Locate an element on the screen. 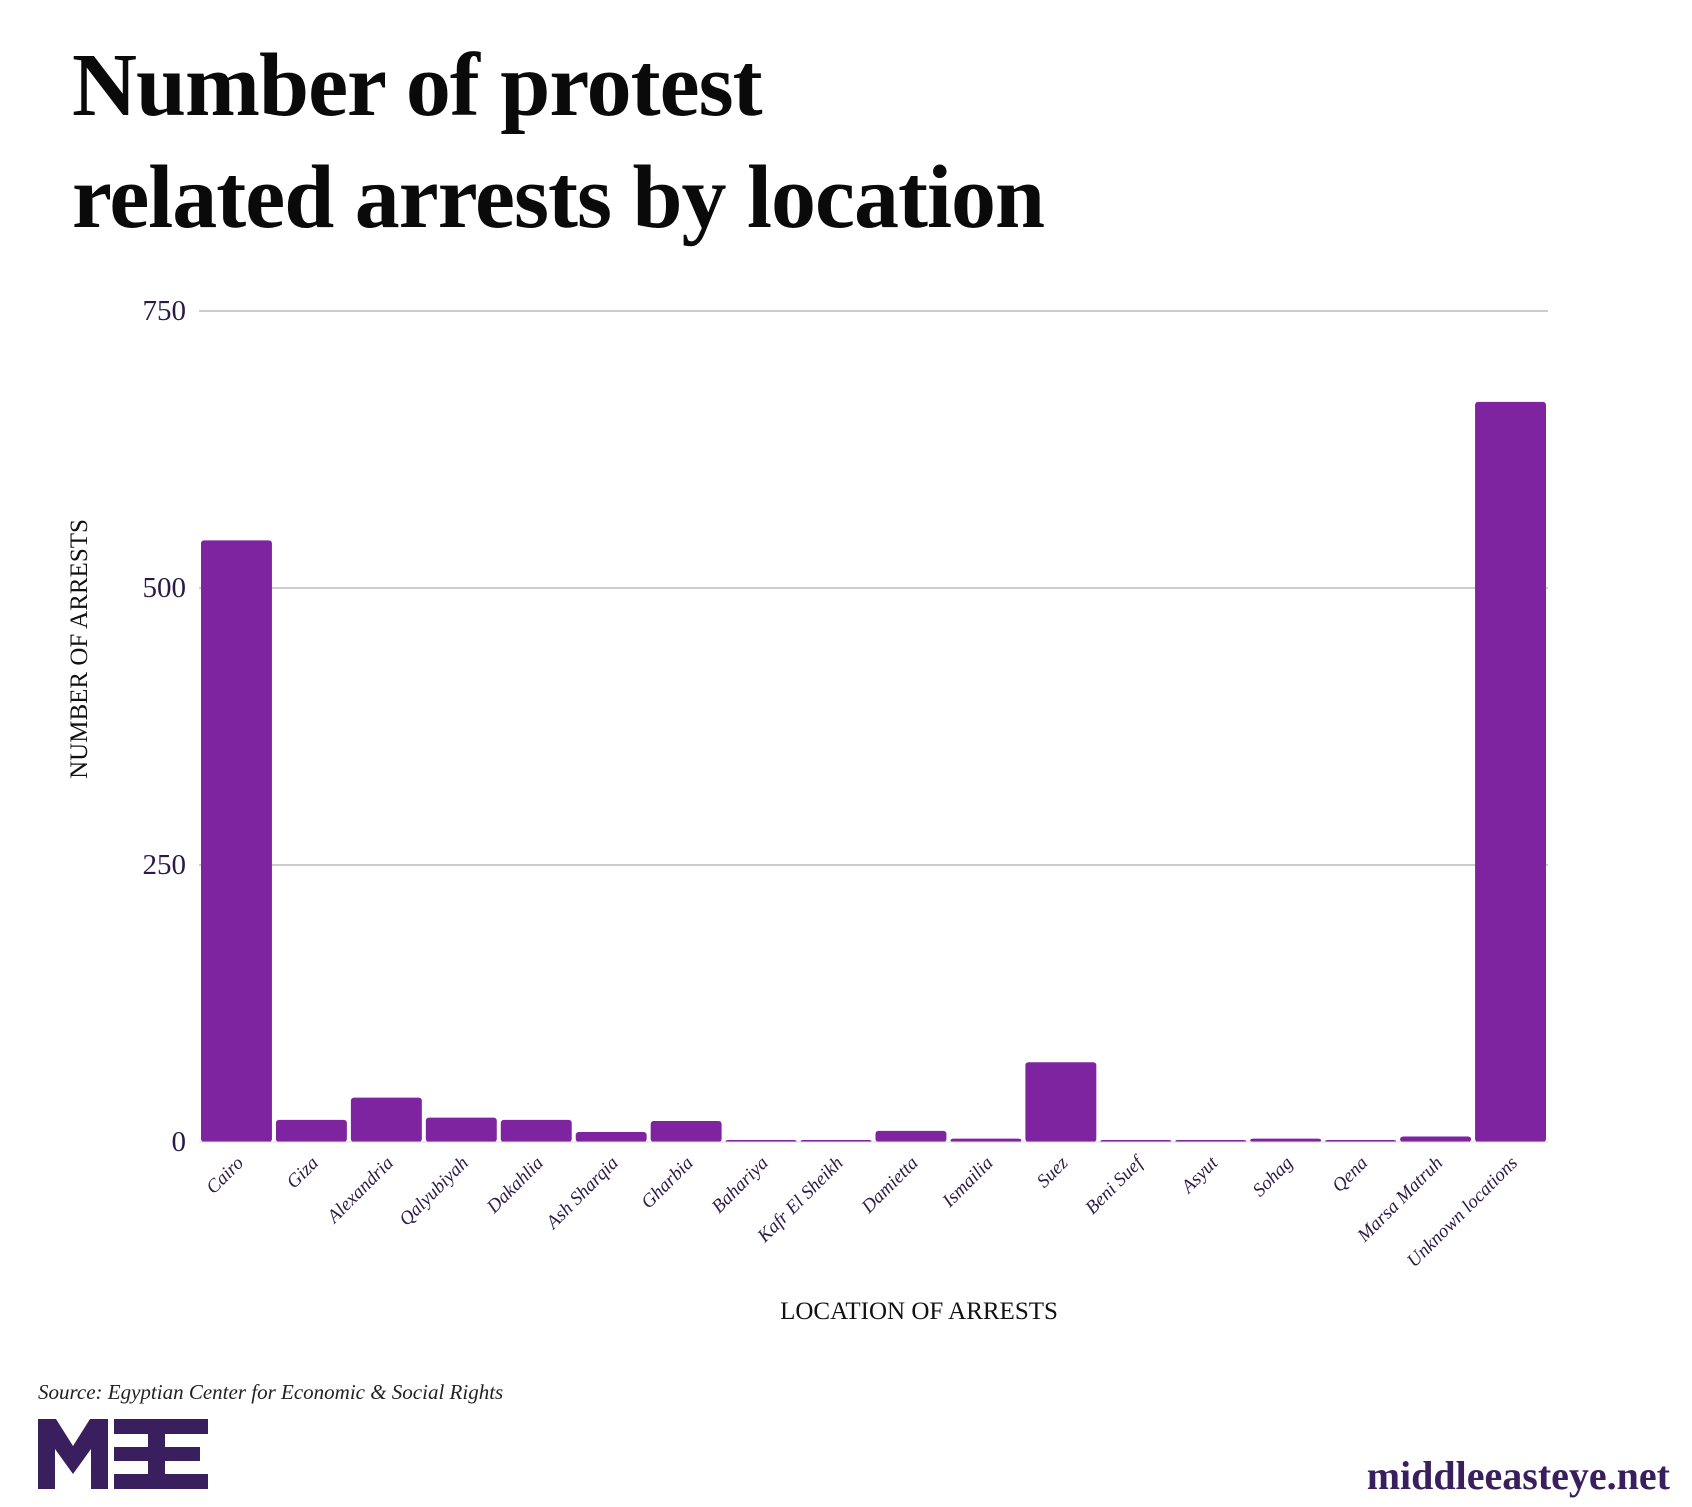  x-tick-label: Suez is located at coordinates (1053, 1172).